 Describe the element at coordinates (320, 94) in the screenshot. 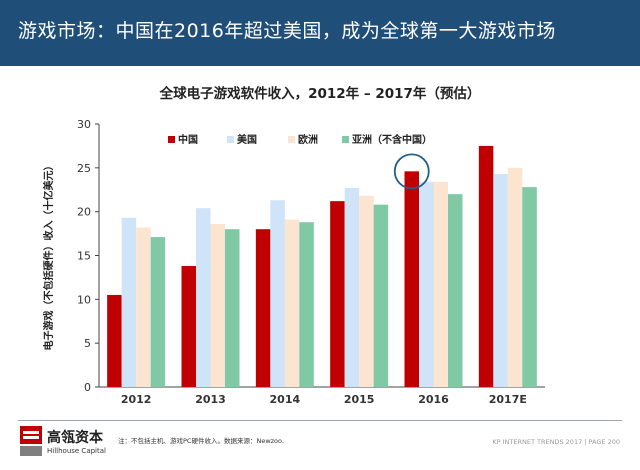

I see `chart-title: 全球电子游戏软件收入，2012年 – 2017年（预估）` at that location.